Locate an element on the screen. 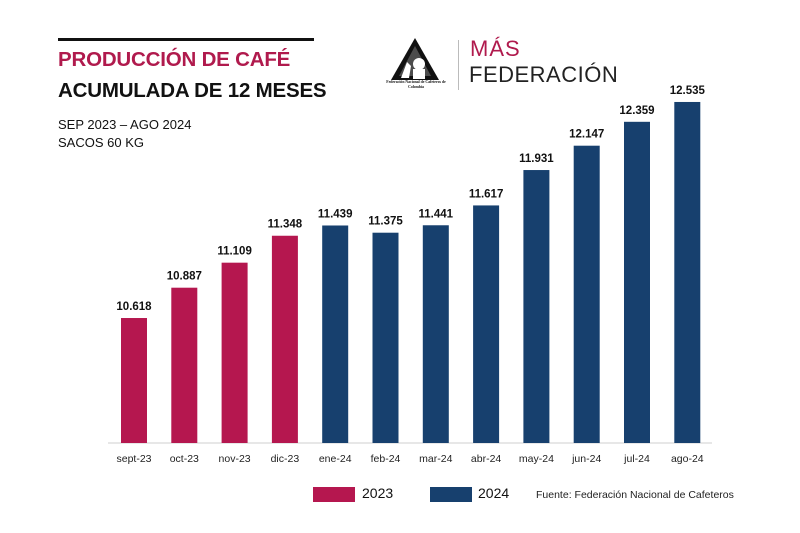 The height and width of the screenshot is (533, 800). x-tick-label: jun-24 is located at coordinates (586, 459).